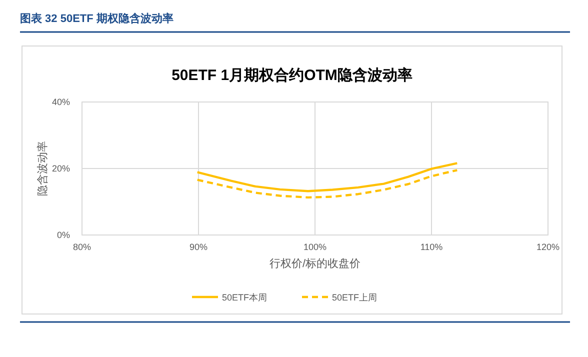 The width and height of the screenshot is (588, 357). I want to click on x-tick-label: 90%, so click(198, 247).